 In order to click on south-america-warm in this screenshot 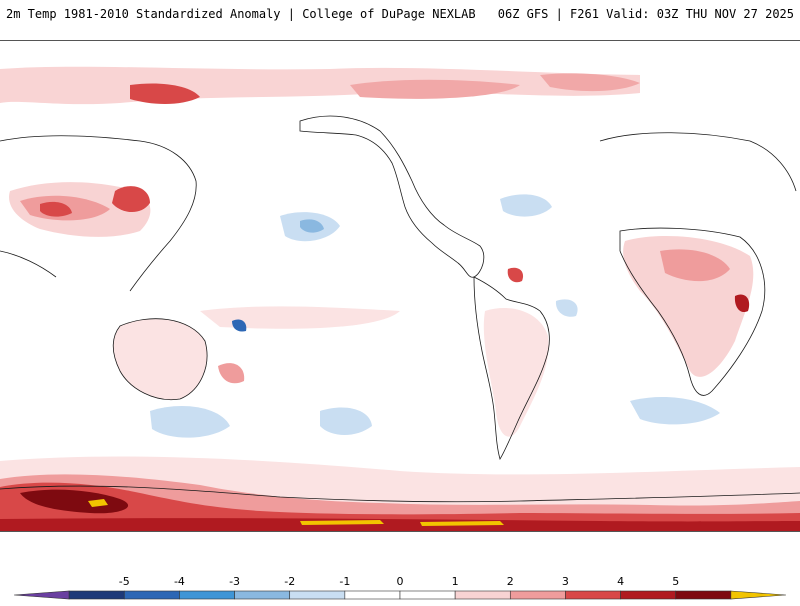, I will do `click(516, 372)`.